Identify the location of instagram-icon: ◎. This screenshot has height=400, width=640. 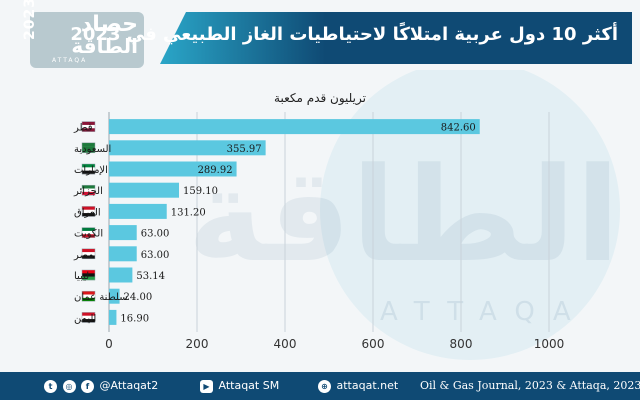
(69, 386).